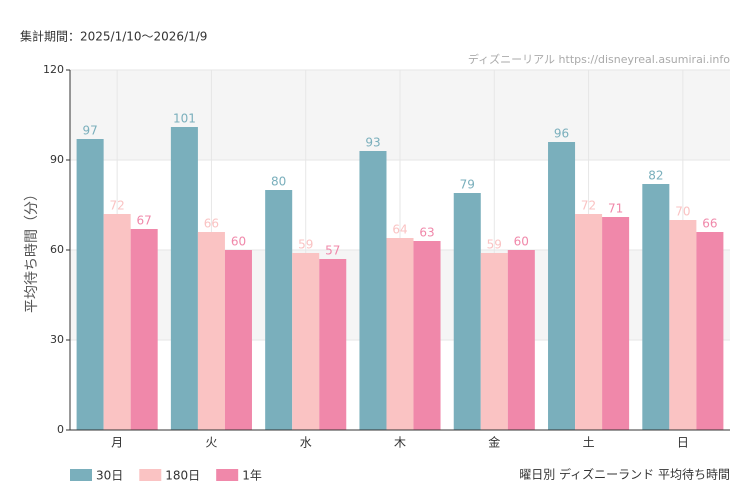 The image size is (750, 500). Describe the element at coordinates (184, 119) in the screenshot. I see `data-label: 101` at that location.